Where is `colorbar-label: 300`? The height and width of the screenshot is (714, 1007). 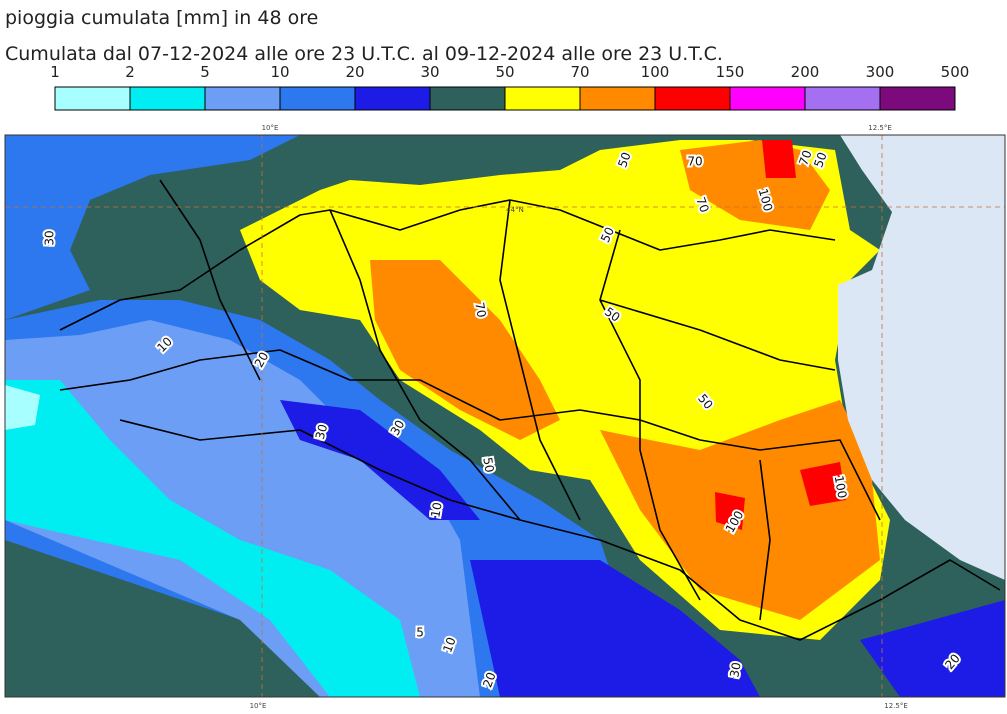
colorbar-label: 300 is located at coordinates (880, 72).